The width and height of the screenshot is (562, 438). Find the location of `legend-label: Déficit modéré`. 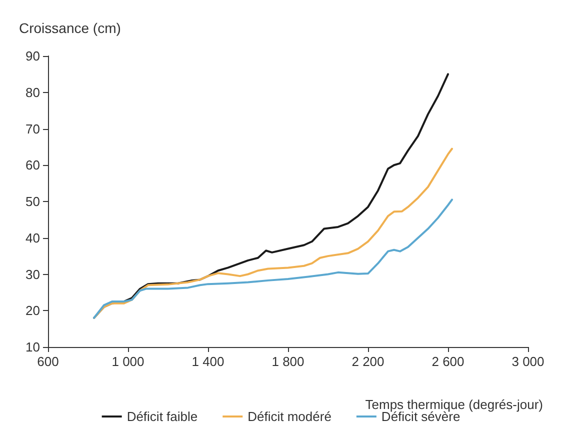

legend-label: Déficit modéré is located at coordinates (290, 416).